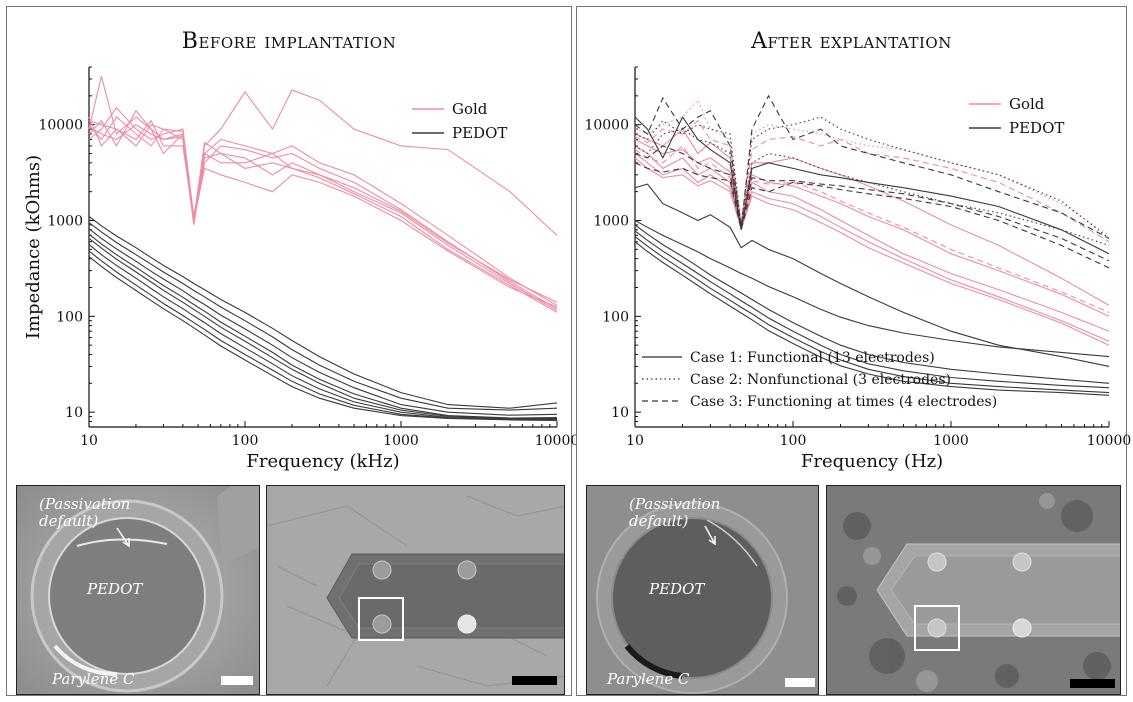 This screenshot has height=702, width=1133. I want to click on y-axis-label: Impedance (kOhms), so click(33, 247).